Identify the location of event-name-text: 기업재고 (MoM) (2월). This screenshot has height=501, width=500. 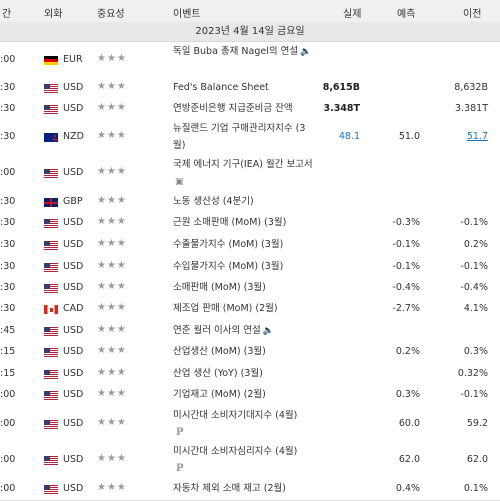
(219, 394).